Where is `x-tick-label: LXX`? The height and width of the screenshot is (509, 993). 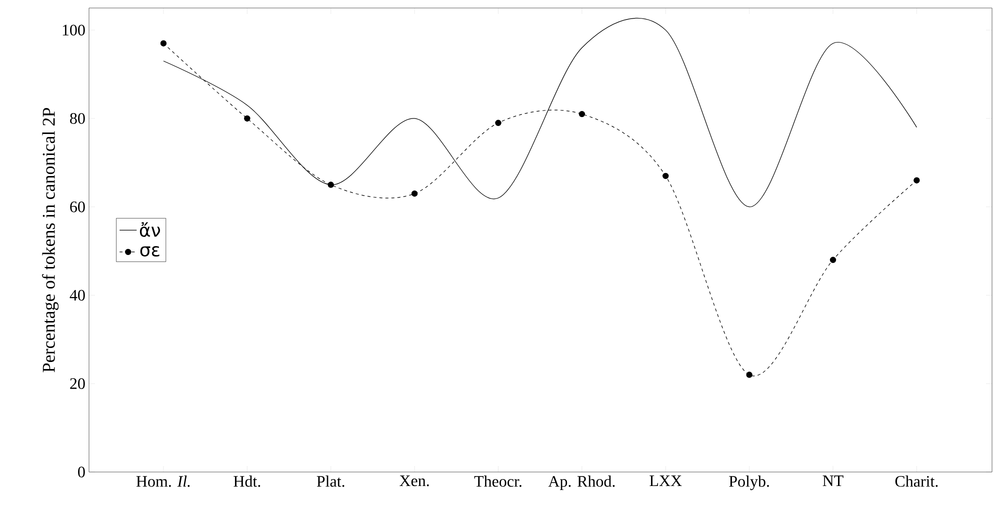 x-tick-label: LXX is located at coordinates (666, 481).